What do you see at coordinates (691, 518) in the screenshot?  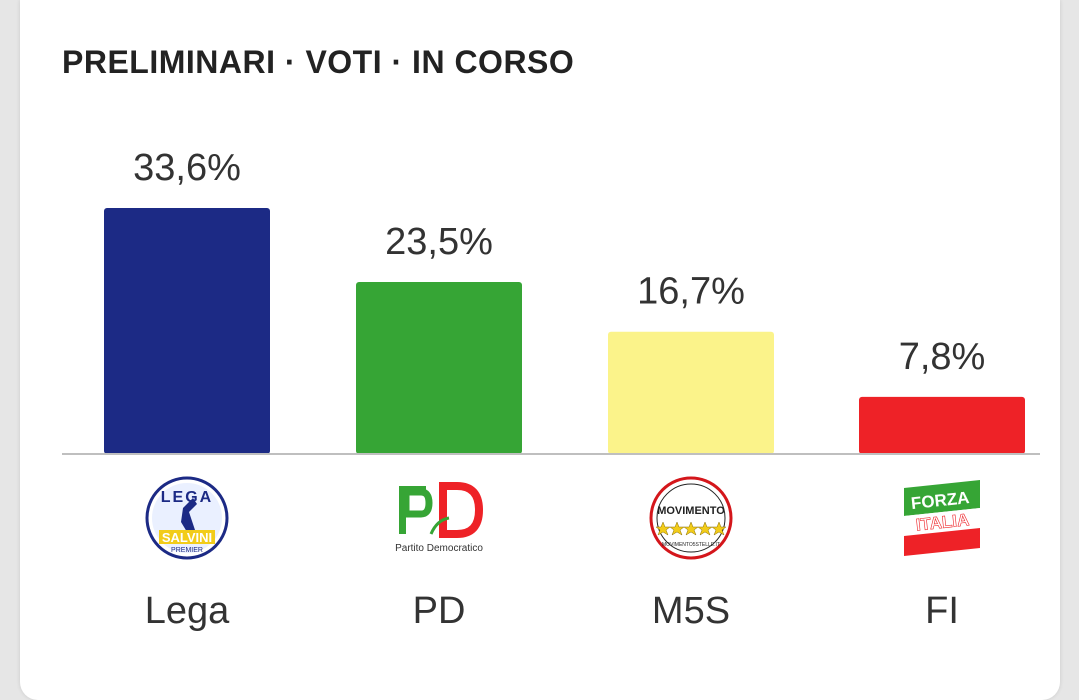 I see `m5s-logo: MOVIMENTO MOVIMENTO5STELLE.IT` at bounding box center [691, 518].